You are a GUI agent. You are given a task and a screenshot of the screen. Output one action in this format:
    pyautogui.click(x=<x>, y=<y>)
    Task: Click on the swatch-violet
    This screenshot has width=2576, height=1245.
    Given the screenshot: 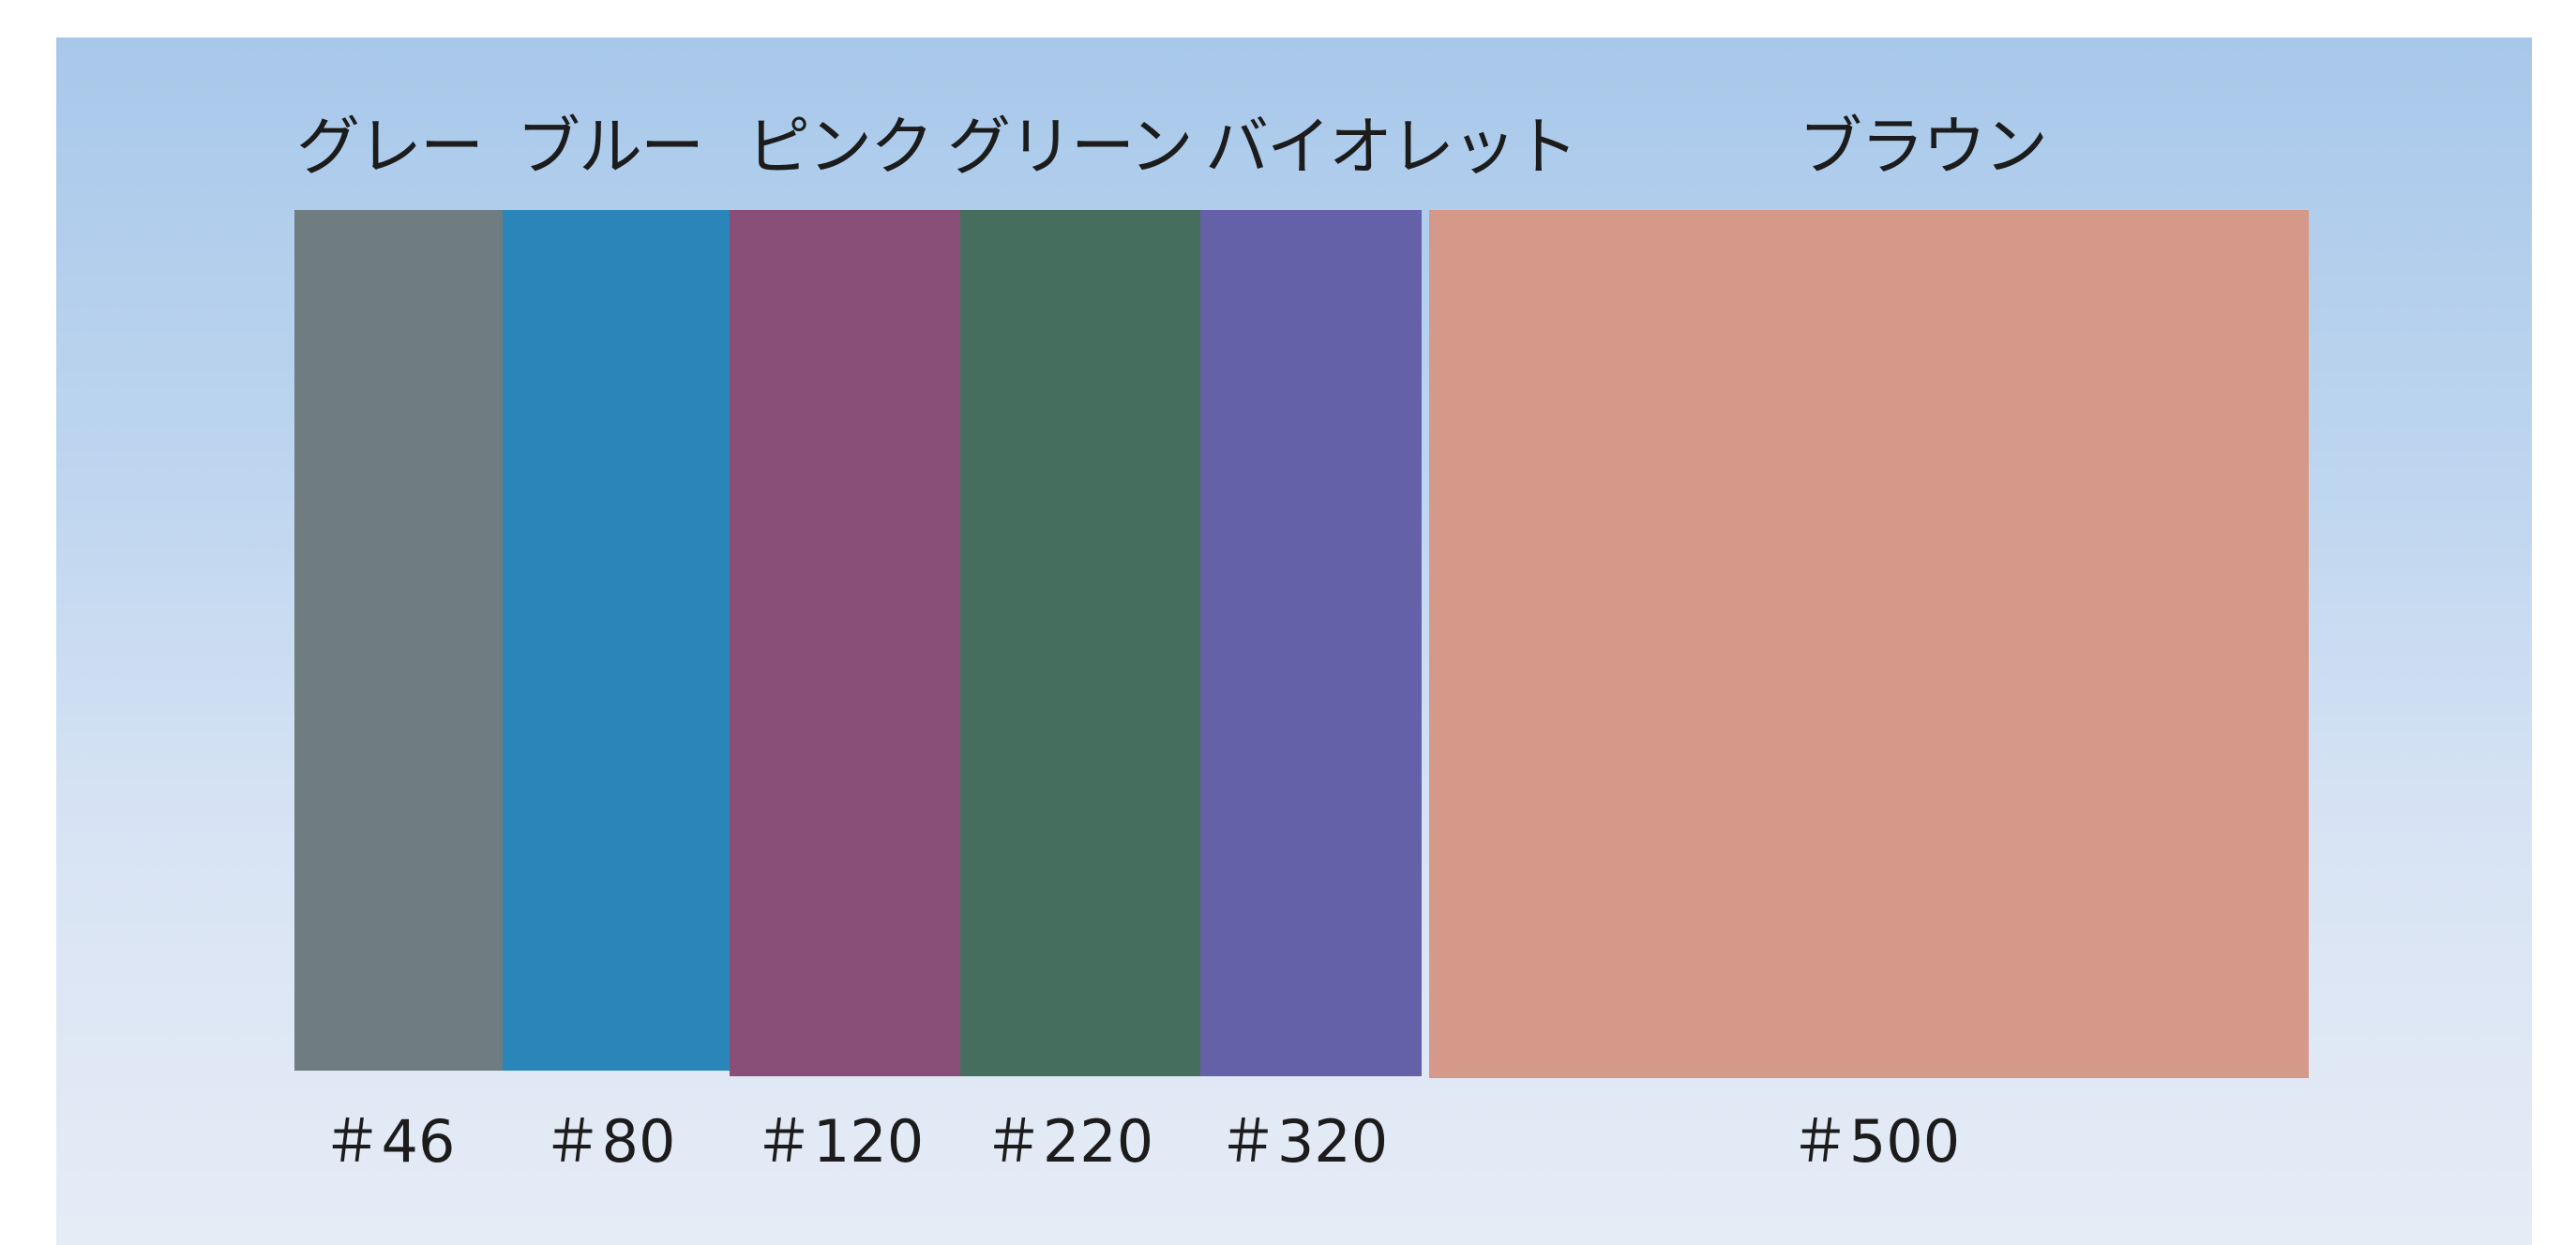 What is the action you would take?
    pyautogui.click(x=1311, y=643)
    